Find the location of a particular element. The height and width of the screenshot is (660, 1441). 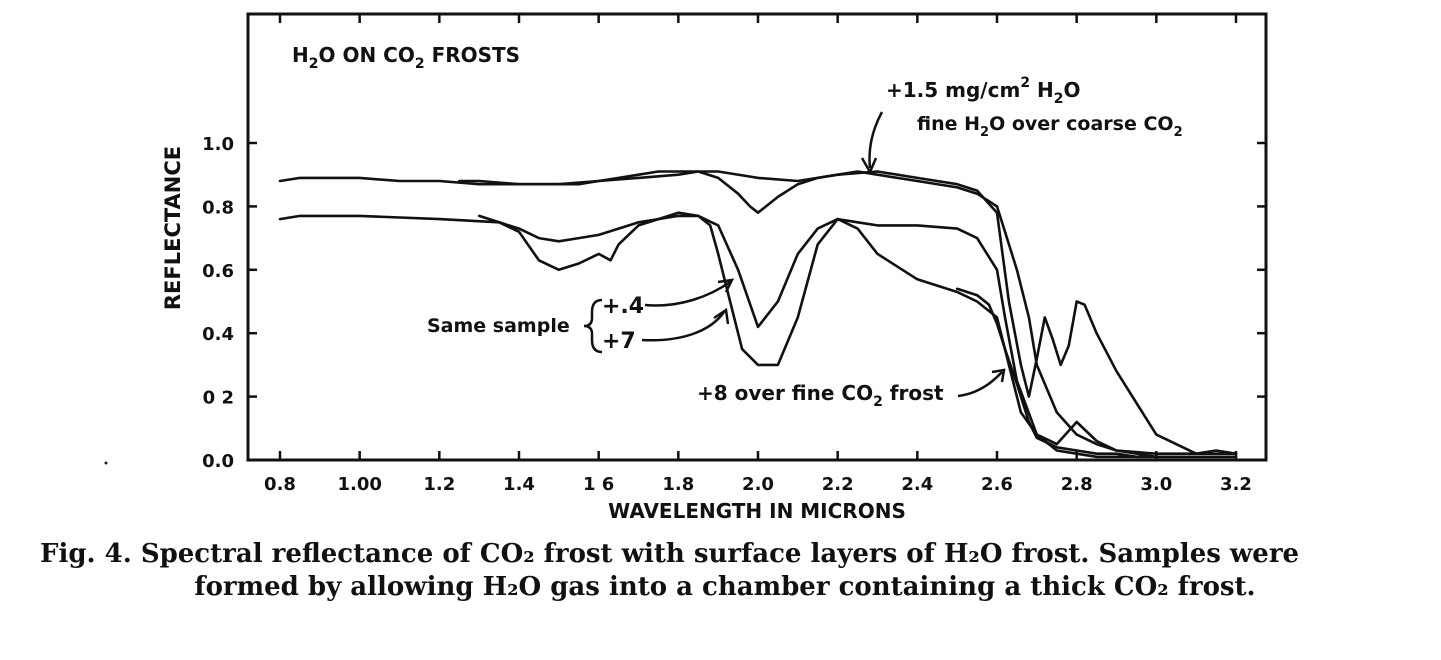

annotation-plus7: +7 is located at coordinates (619, 341).